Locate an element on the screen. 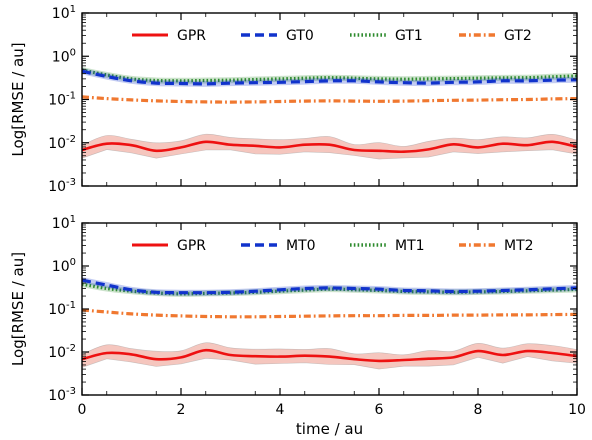  series-line-GT2 is located at coordinates (329, 99).